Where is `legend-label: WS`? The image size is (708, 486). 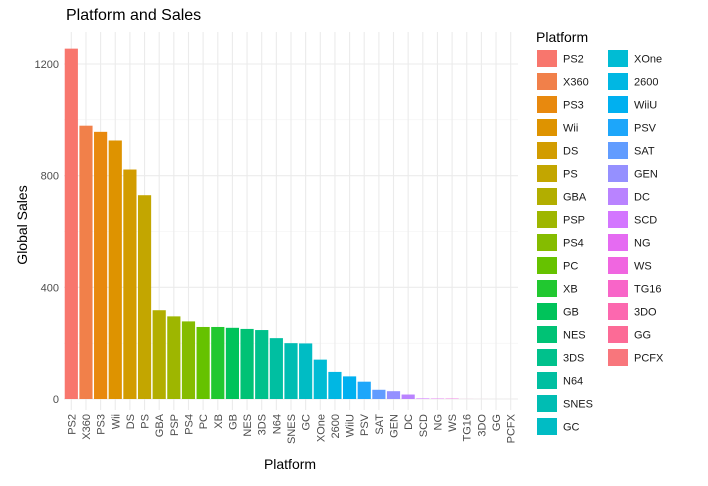
legend-label: WS is located at coordinates (643, 267).